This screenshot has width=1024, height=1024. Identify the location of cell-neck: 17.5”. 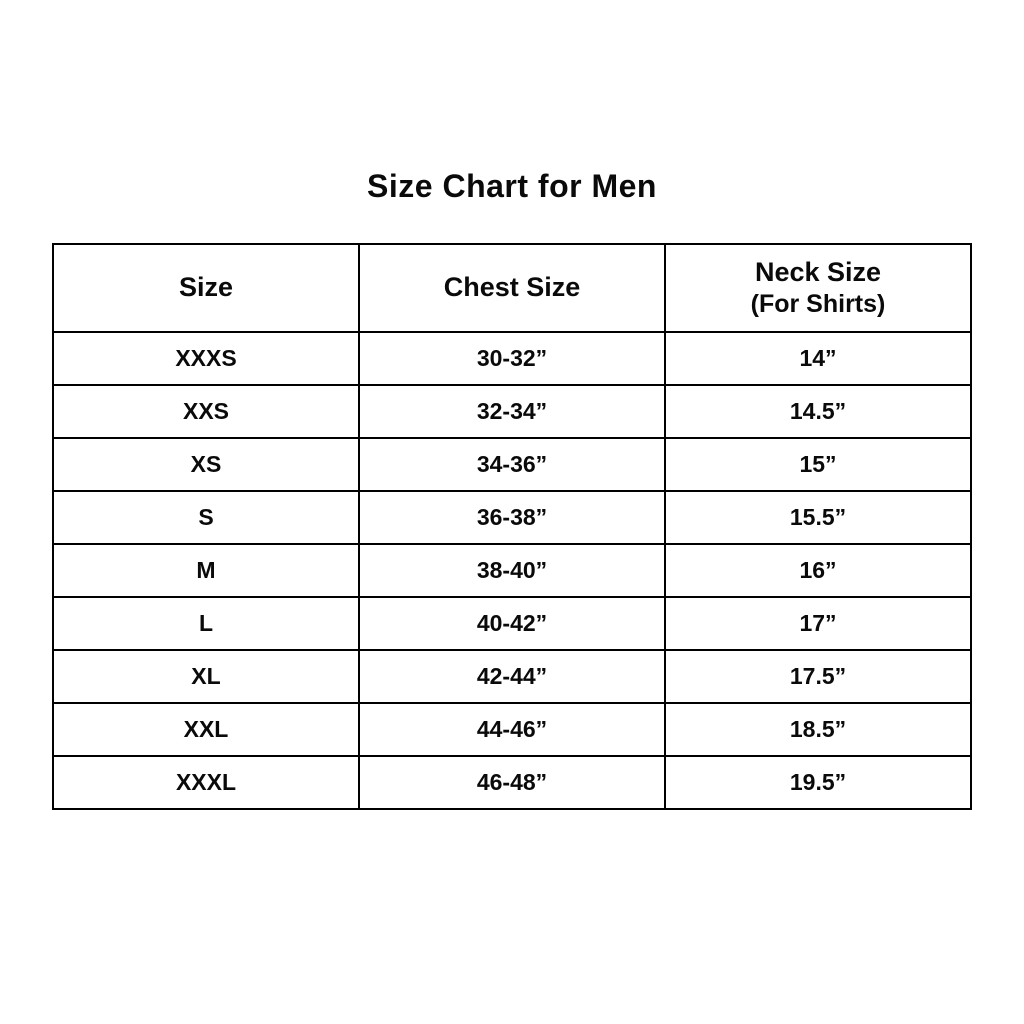
(818, 676).